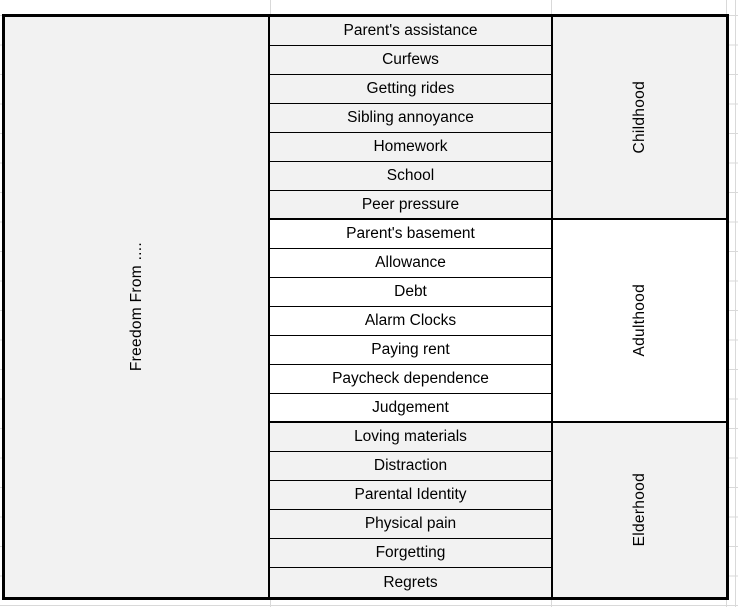  I want to click on item-cell: Loving materials, so click(410, 437).